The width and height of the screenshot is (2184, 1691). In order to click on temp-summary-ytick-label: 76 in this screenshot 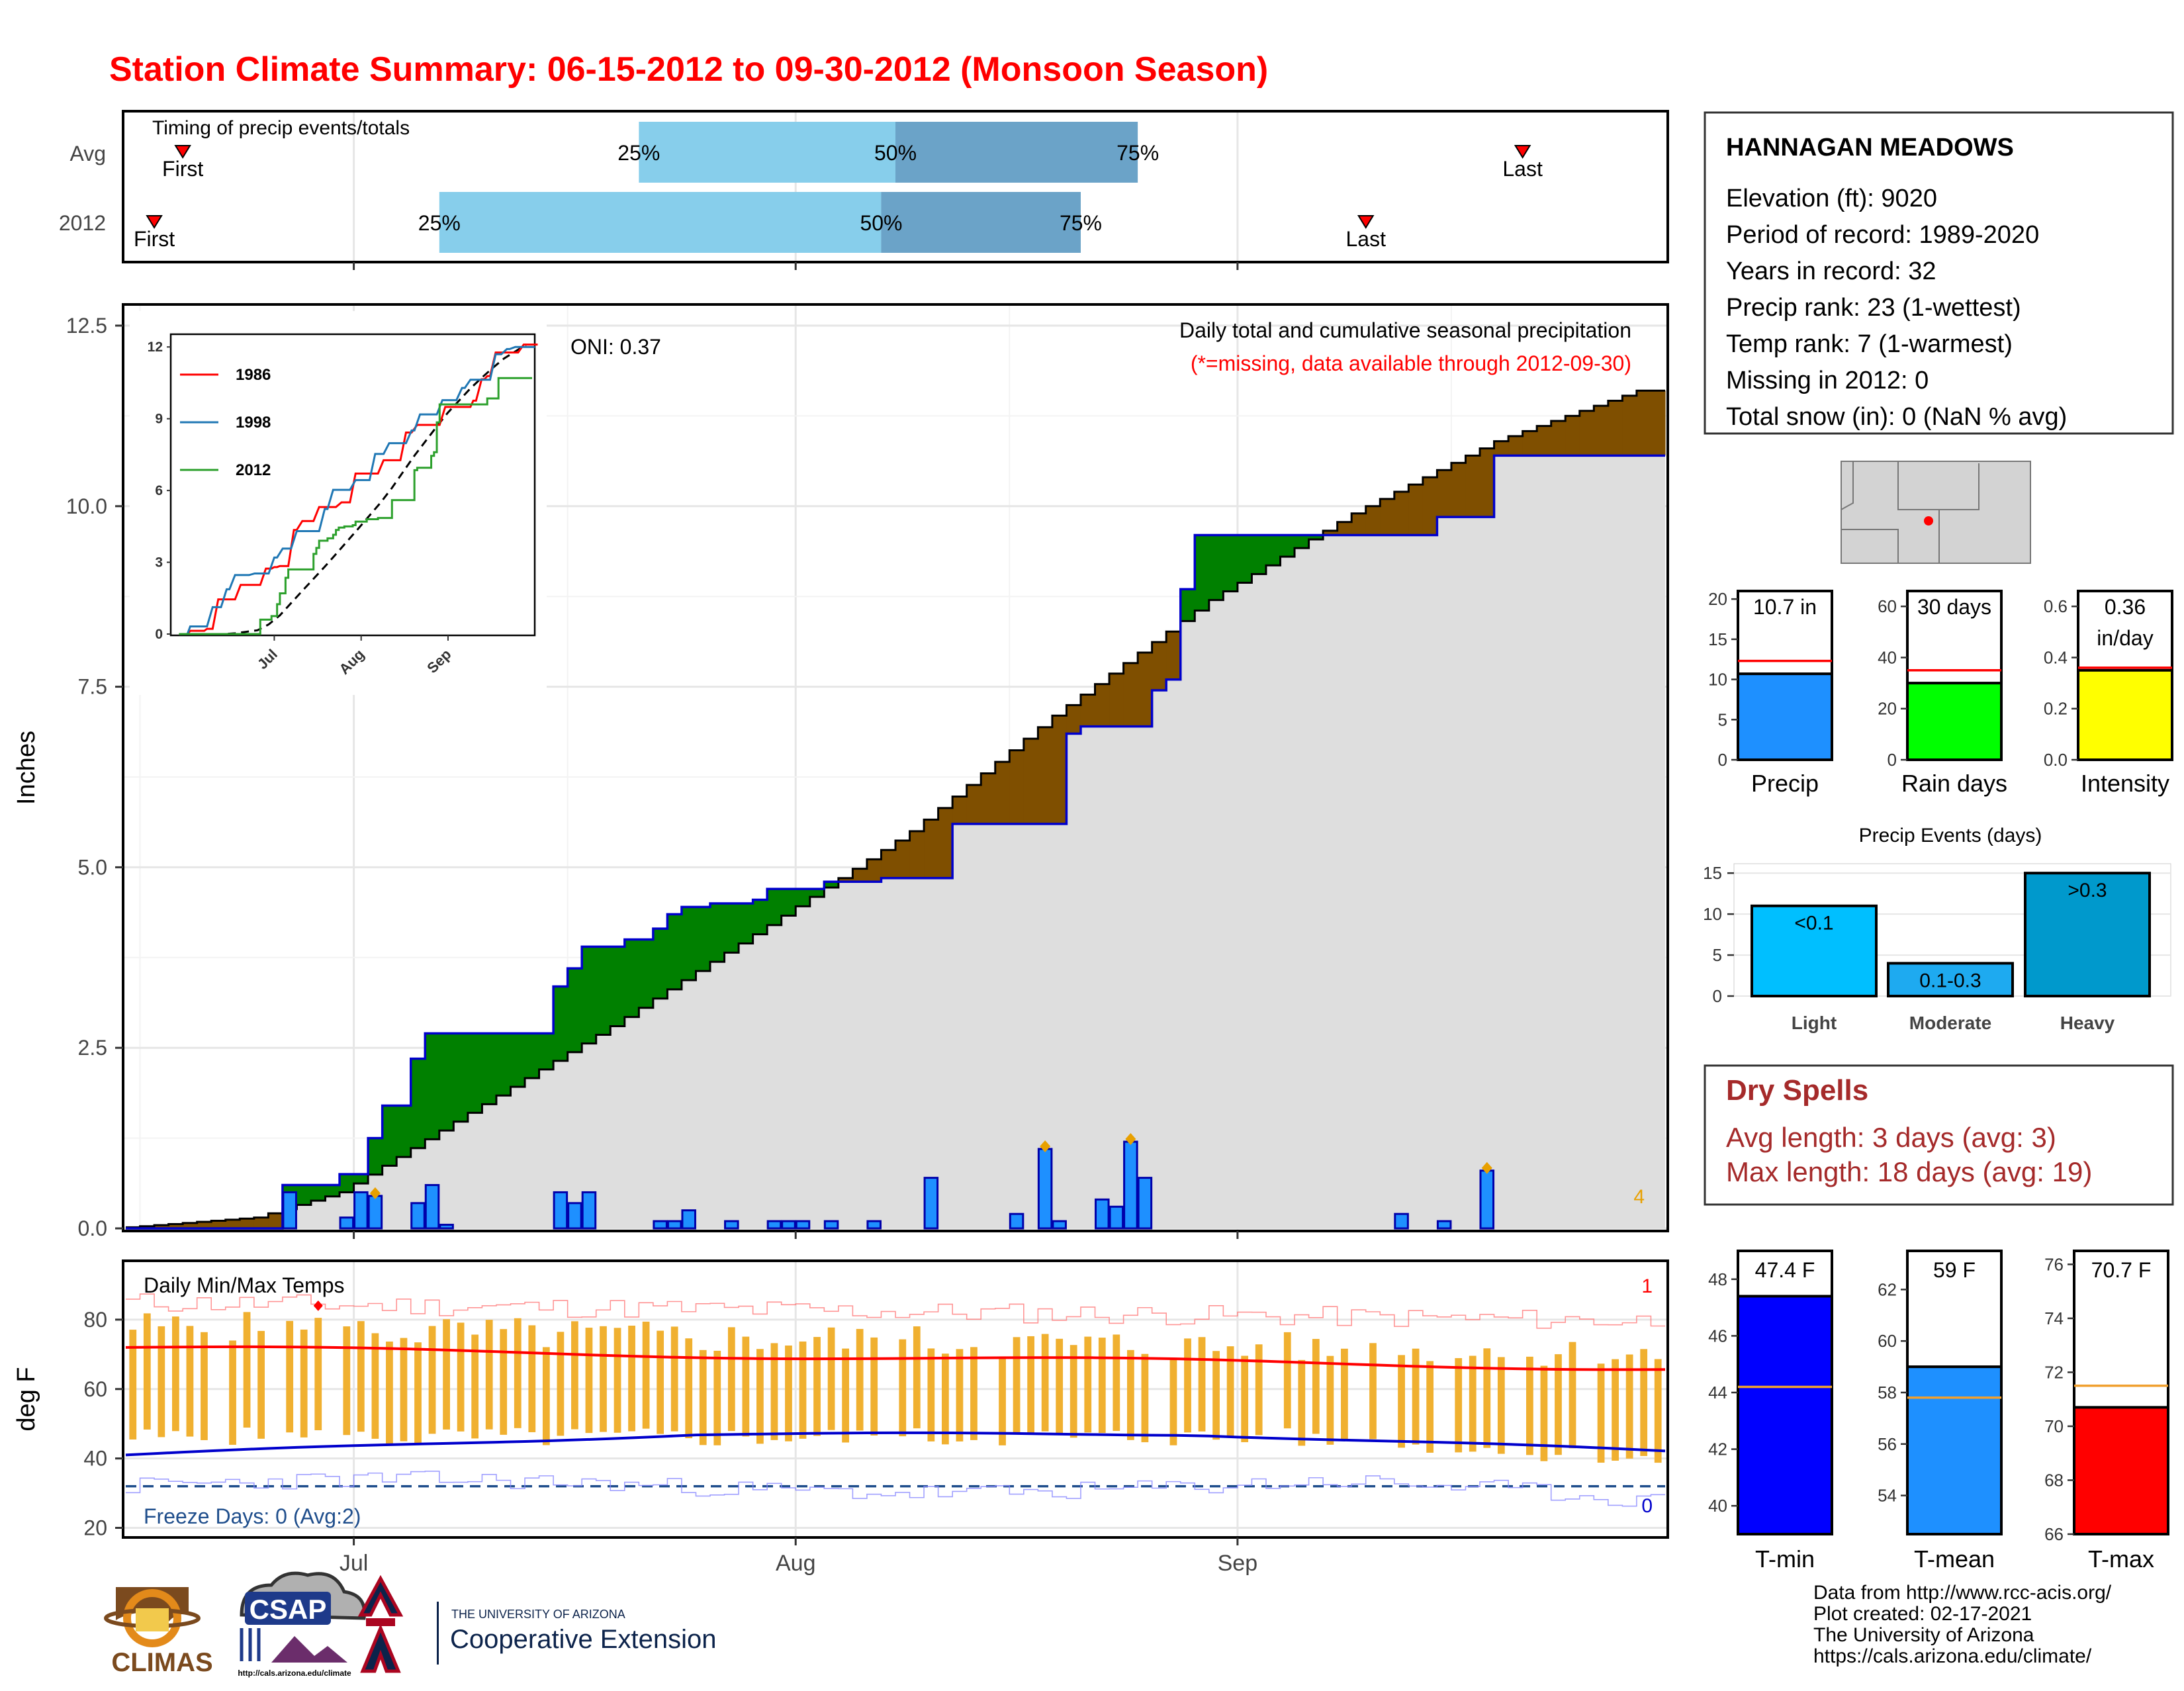, I will do `click(2054, 1264)`.